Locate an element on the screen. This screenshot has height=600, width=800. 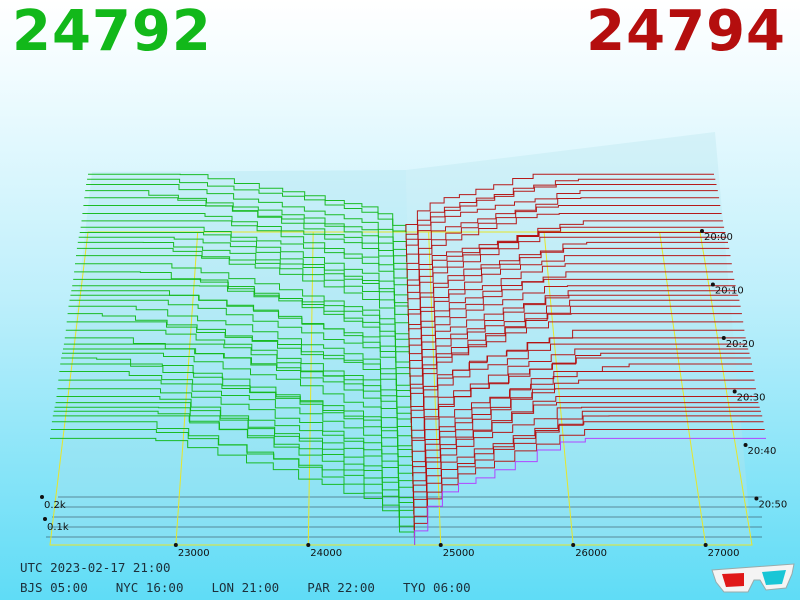
depth-tick-label-1: 0.1k is located at coordinates (58, 527).